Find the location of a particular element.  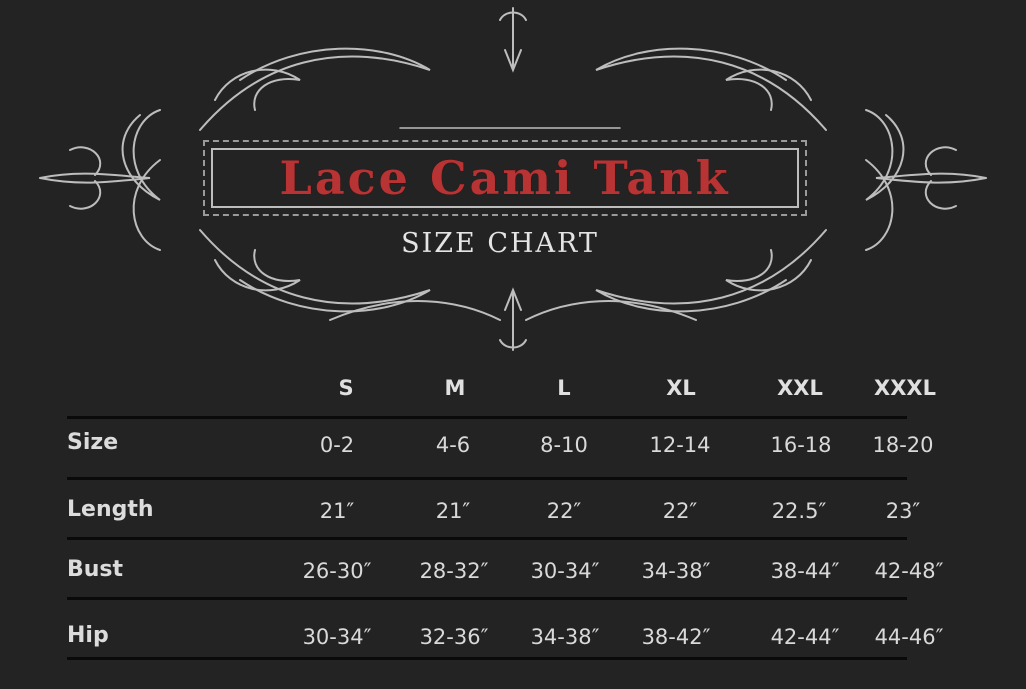

table-cell: 38-42″ is located at coordinates (676, 637).